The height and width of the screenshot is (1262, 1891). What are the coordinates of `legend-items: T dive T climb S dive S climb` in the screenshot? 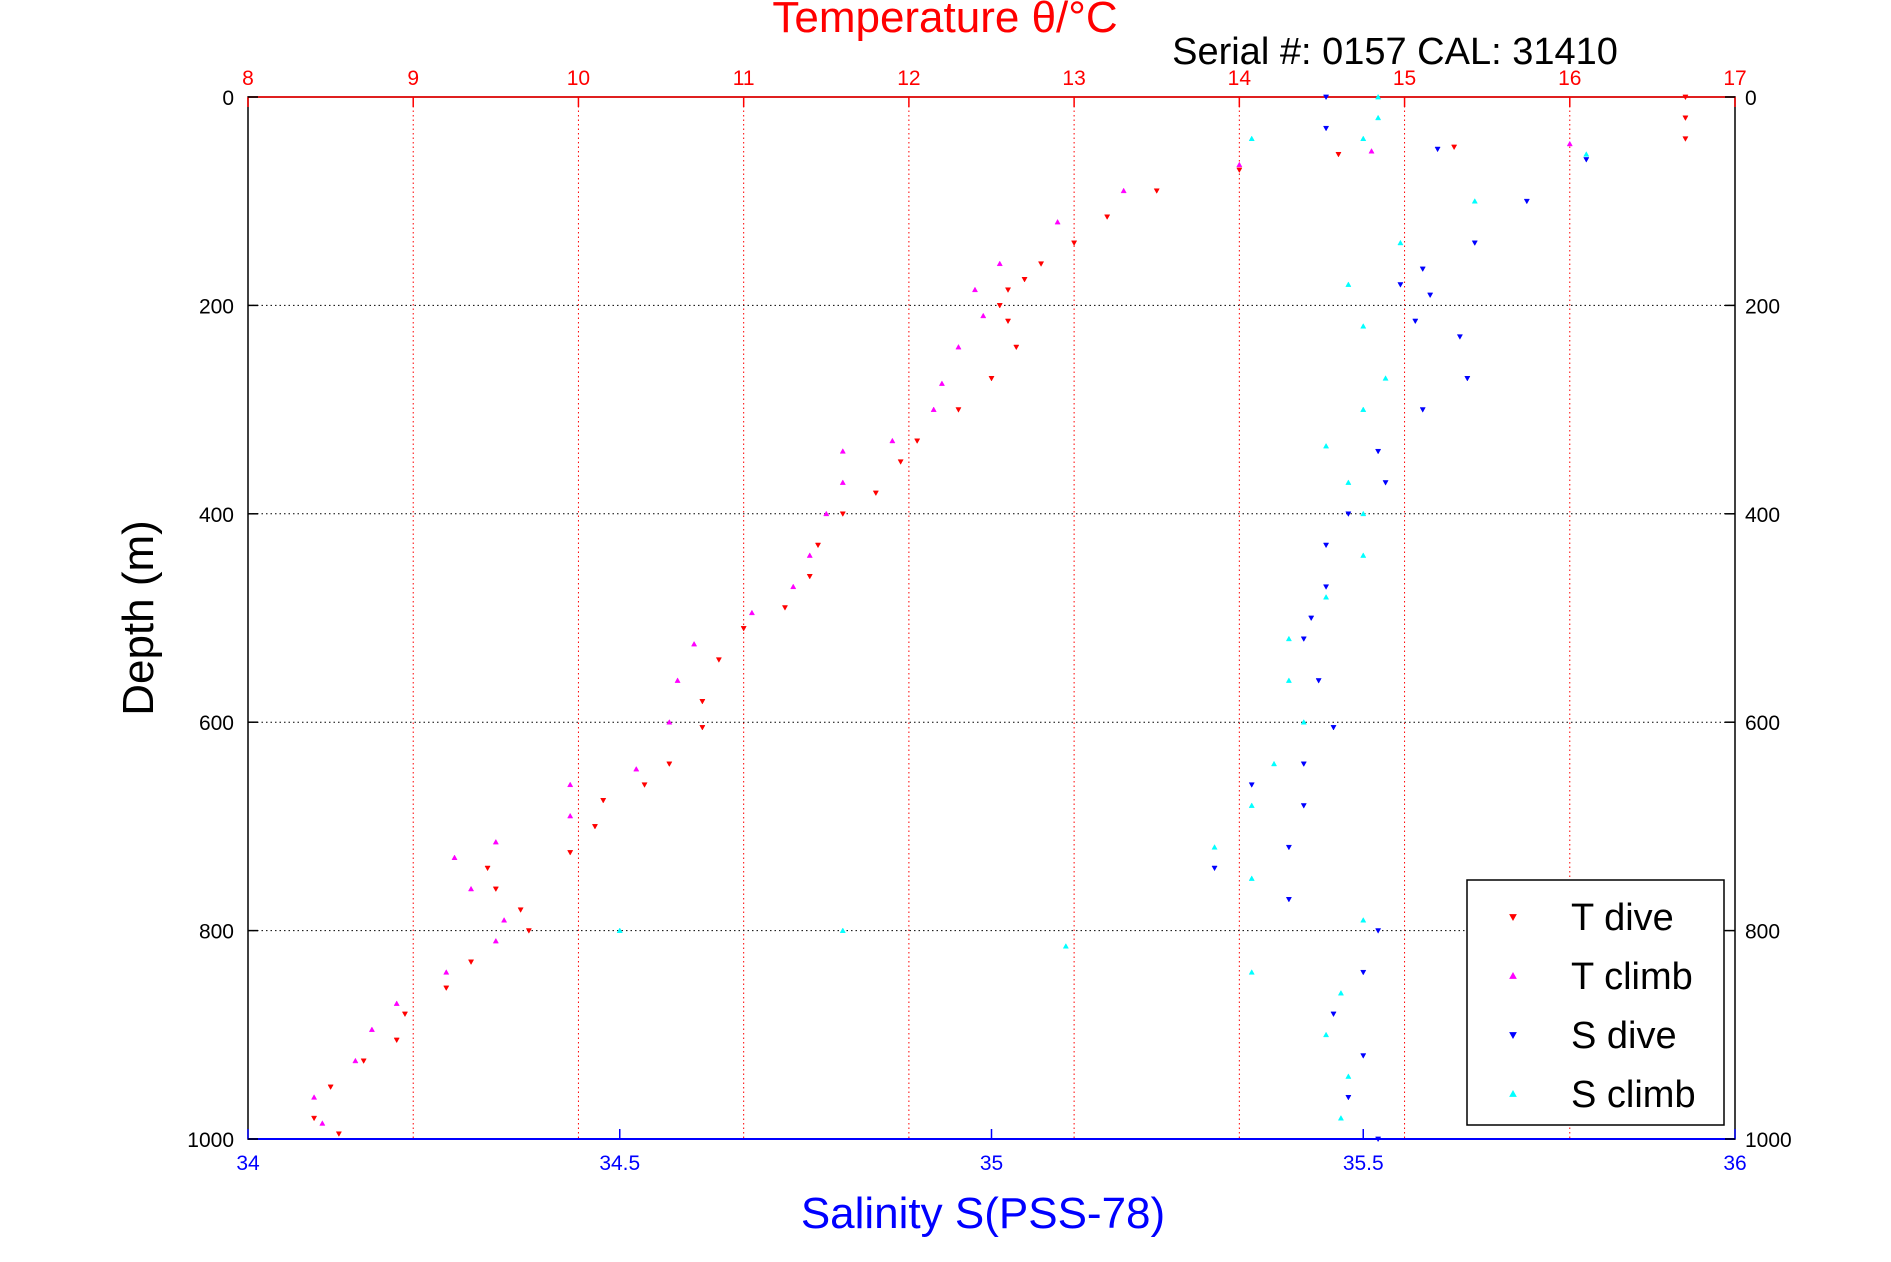 It's located at (1602, 1006).